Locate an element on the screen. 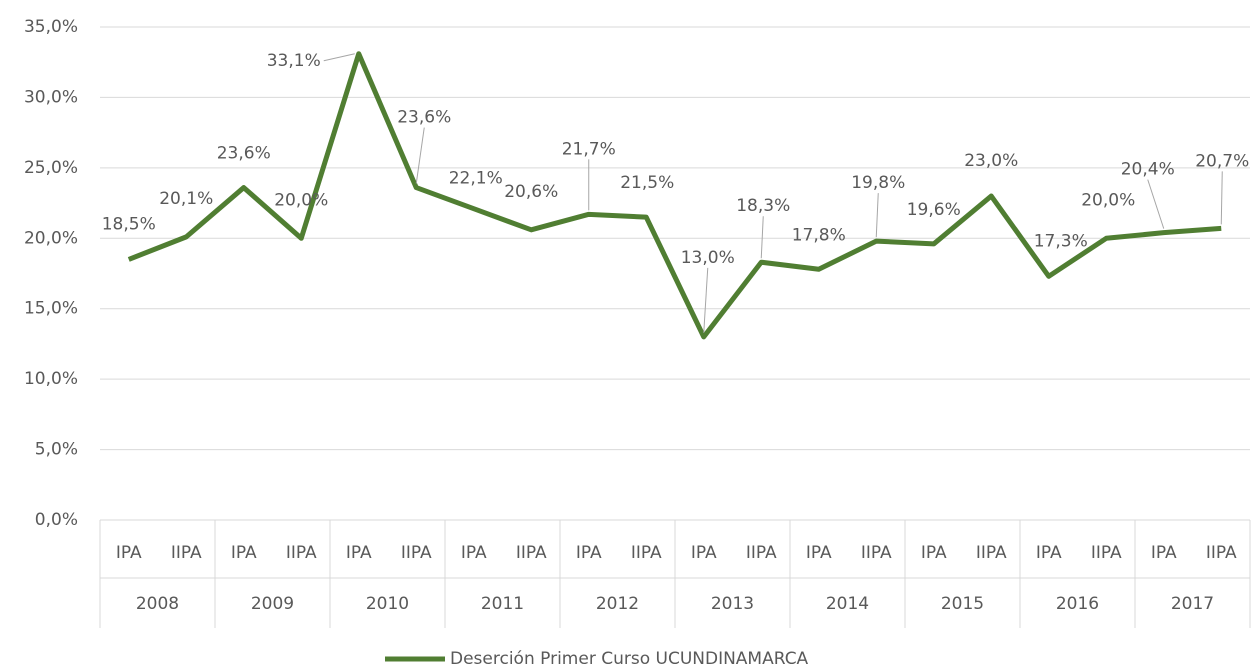 The image size is (1255, 668). legend-label: Deserción Primer Curso UCUNDINAMARCA is located at coordinates (629, 658).